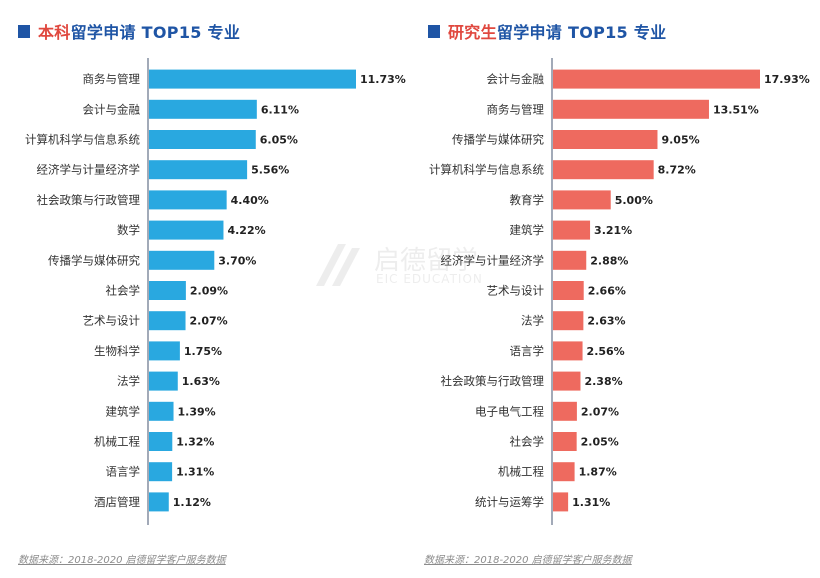  Describe the element at coordinates (787, 79) in the screenshot. I see `value-label: 17.93%` at that location.